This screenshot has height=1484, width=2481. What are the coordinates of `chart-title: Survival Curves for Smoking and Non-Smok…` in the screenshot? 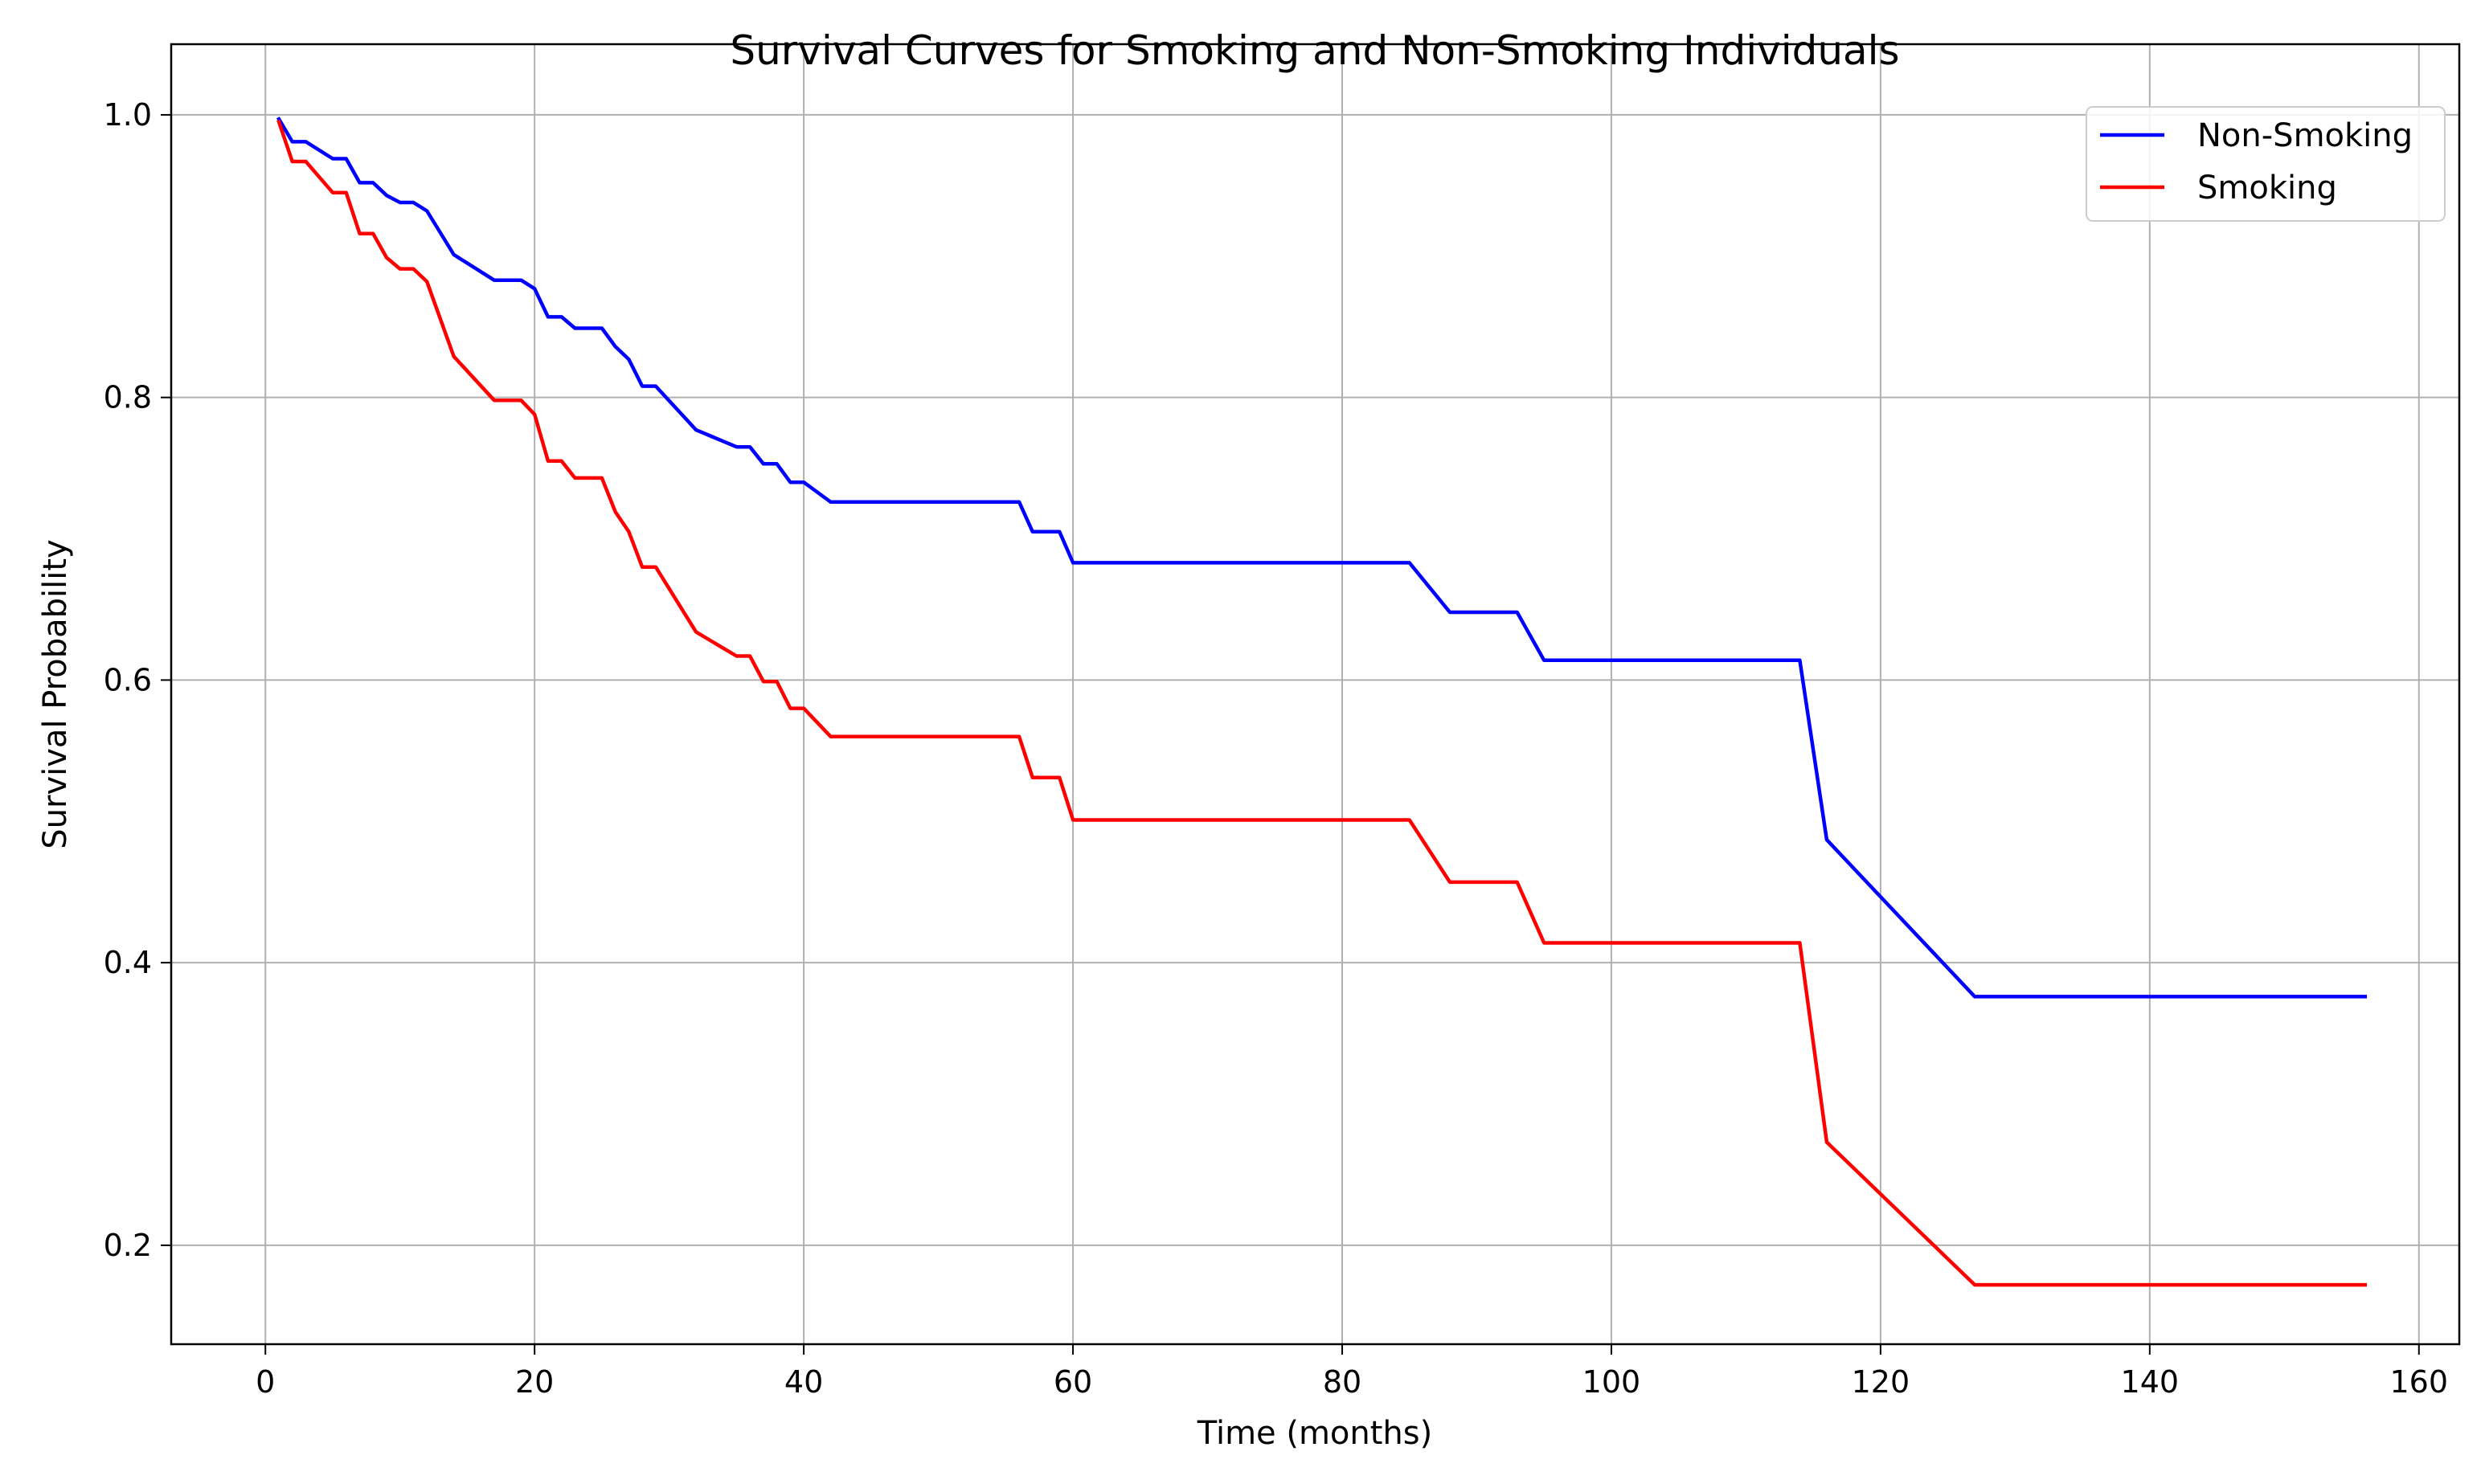 It's located at (1314, 50).